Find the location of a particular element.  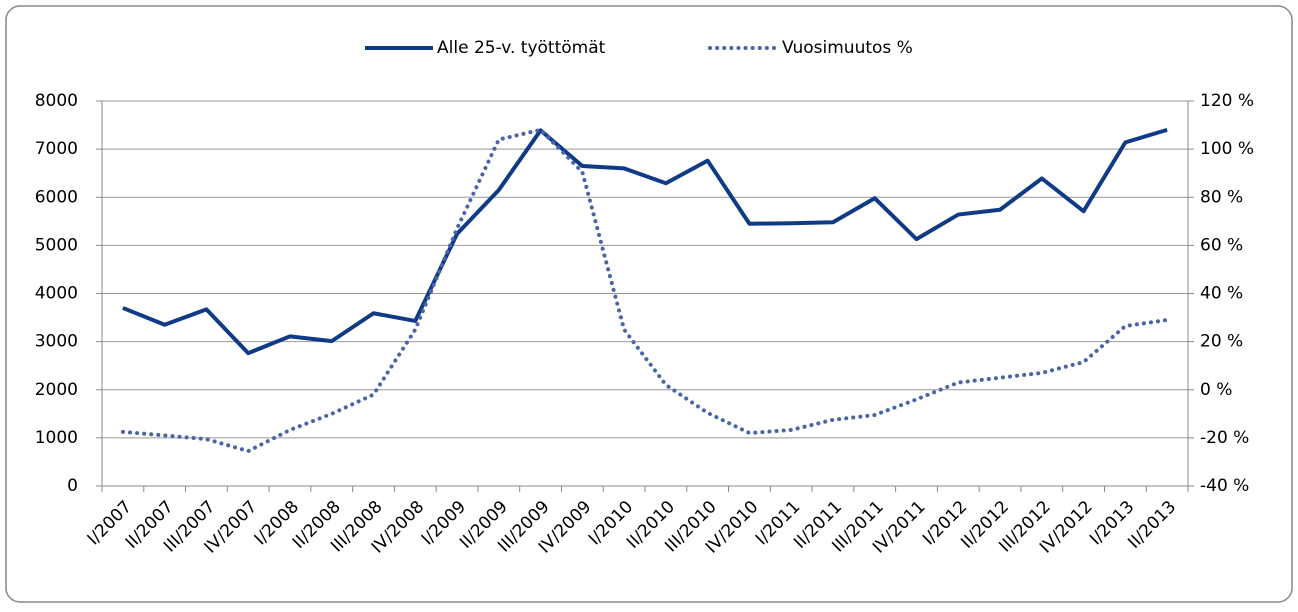

y-tick-label: 6000 is located at coordinates (56, 197).